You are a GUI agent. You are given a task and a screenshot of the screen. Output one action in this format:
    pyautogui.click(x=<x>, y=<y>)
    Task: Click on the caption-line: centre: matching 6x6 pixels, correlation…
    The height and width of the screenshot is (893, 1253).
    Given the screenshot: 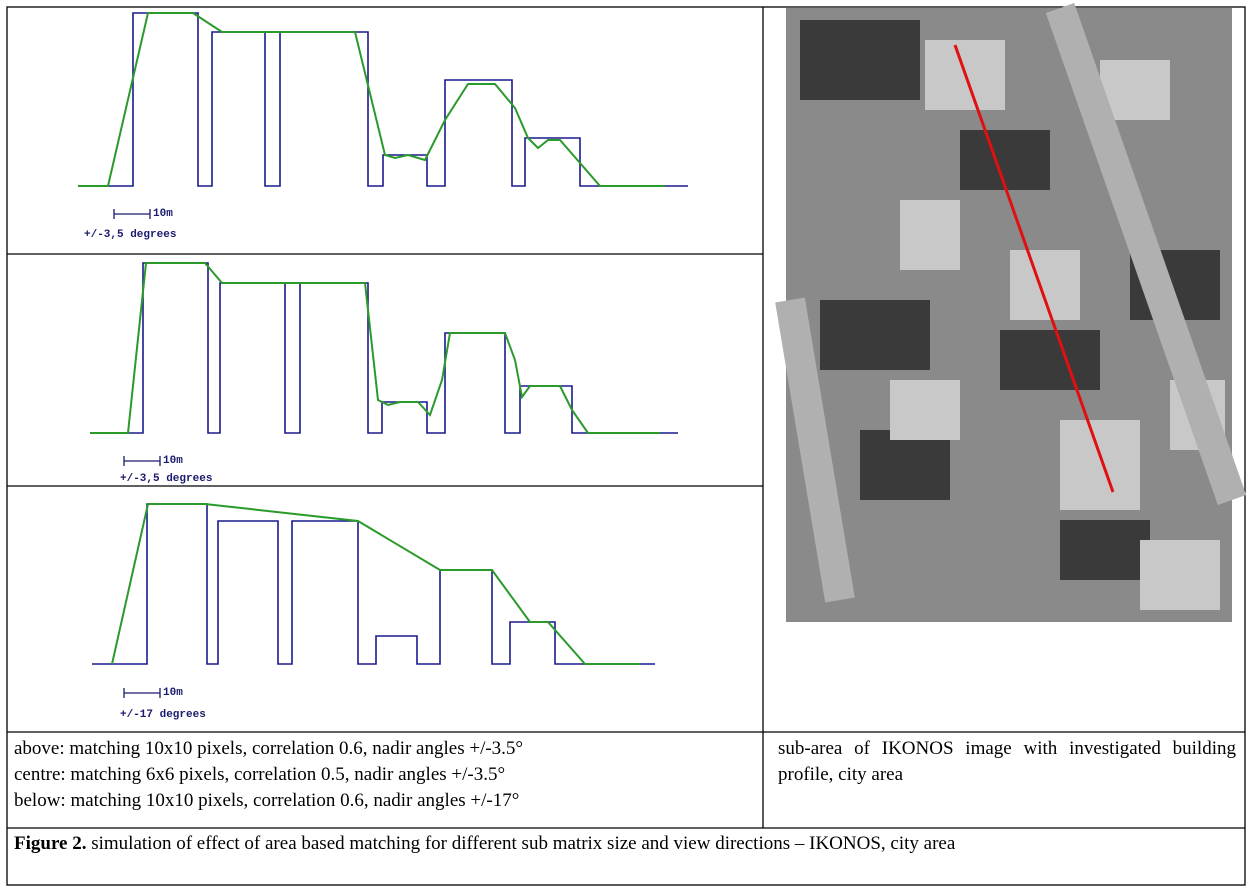 What is the action you would take?
    pyautogui.click(x=260, y=774)
    